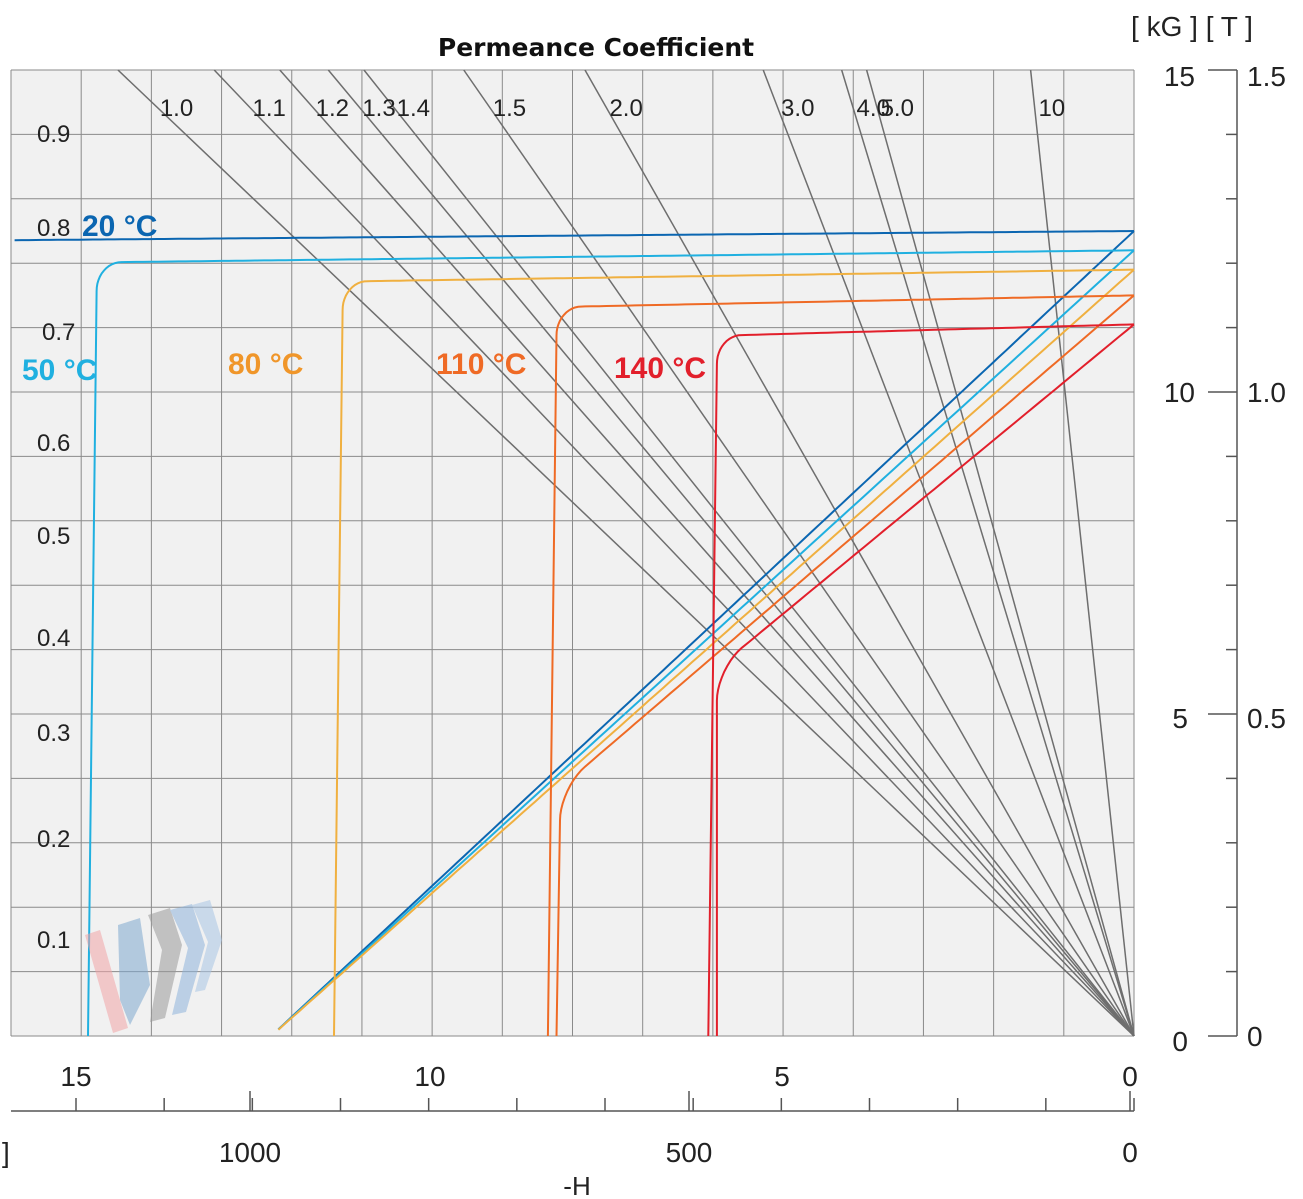 Image resolution: width=1303 pixels, height=1199 pixels. What do you see at coordinates (53, 839) in the screenshot?
I see `left-tick-0-2: 0.2` at bounding box center [53, 839].